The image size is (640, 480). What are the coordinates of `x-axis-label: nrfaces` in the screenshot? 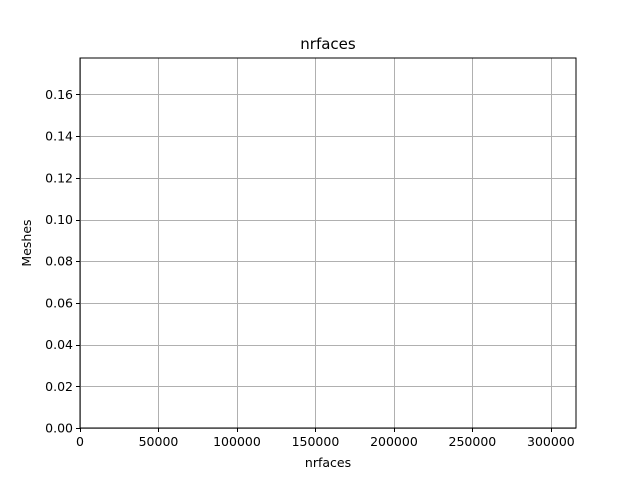 It's located at (328, 462).